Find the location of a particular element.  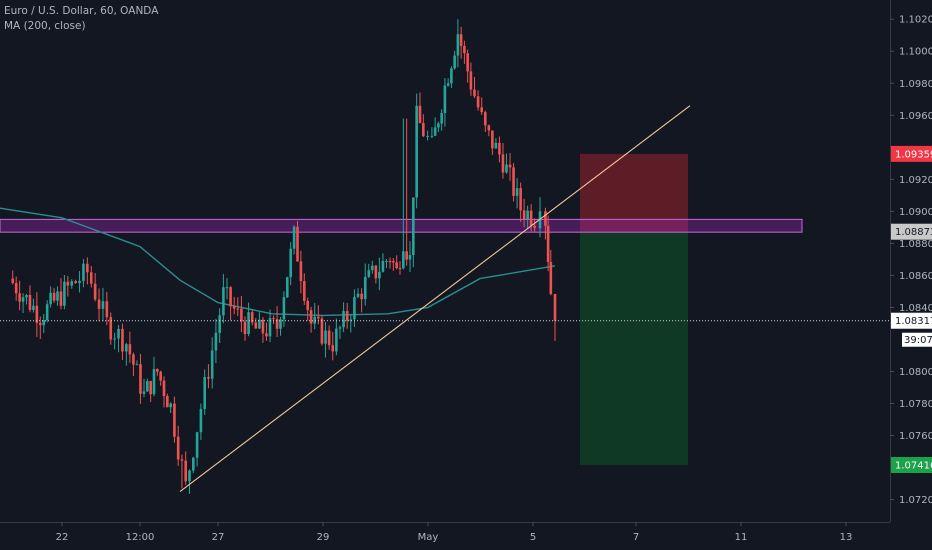

price-tag: 1.08317 is located at coordinates (911, 320).